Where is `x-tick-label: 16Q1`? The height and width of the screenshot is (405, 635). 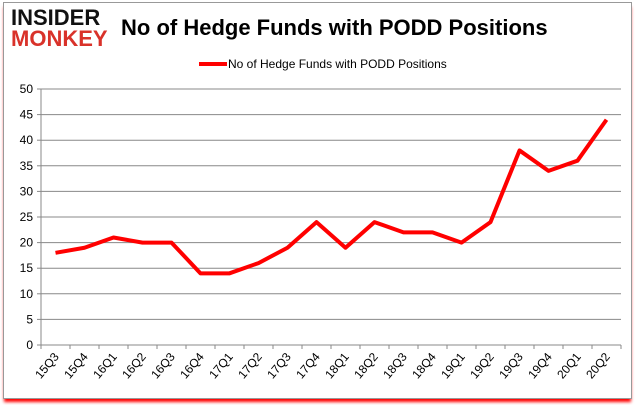 x-tick-label: 16Q1 is located at coordinates (105, 366).